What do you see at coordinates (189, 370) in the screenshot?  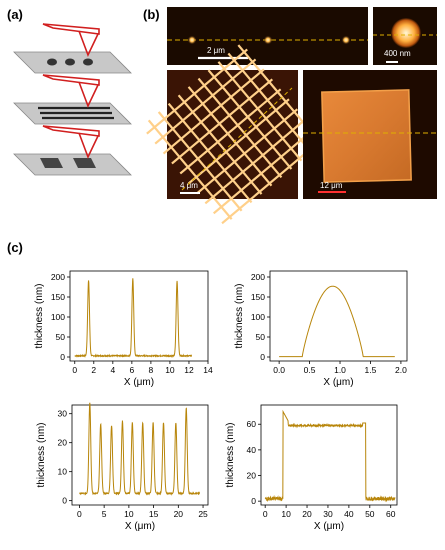 I see `x-tick-label: 12` at bounding box center [189, 370].